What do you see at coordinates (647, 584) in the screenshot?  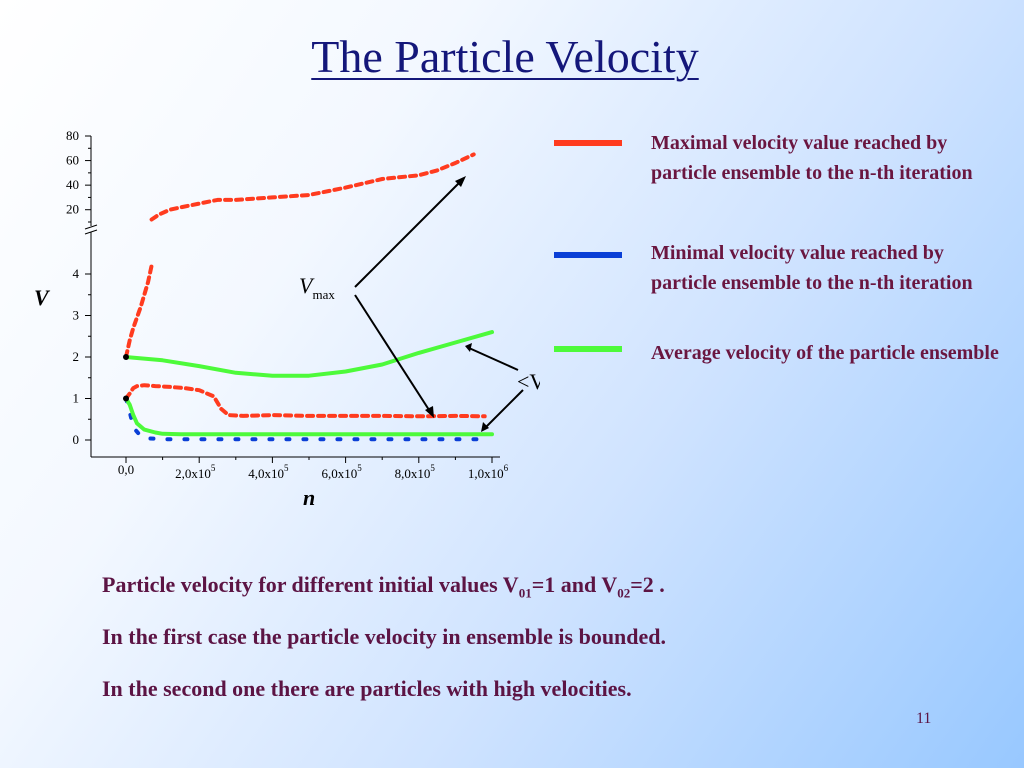 I see `caption-text: =2 .` at bounding box center [647, 584].